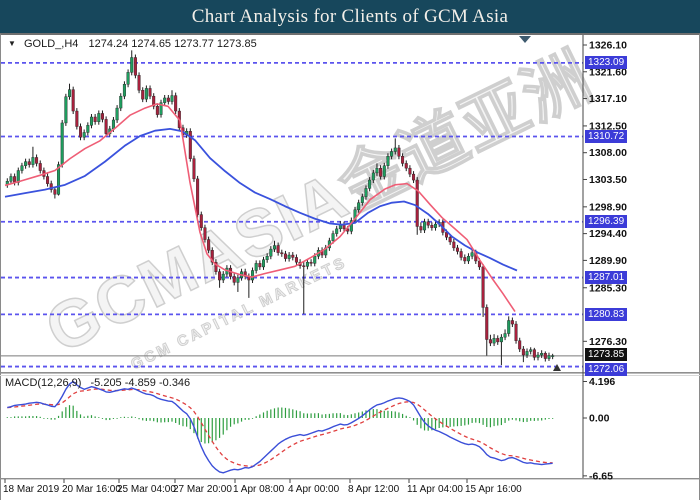 This screenshot has height=500, width=700. What do you see at coordinates (608, 153) in the screenshot?
I see `y-tick-label: 1308.00` at bounding box center [608, 153].